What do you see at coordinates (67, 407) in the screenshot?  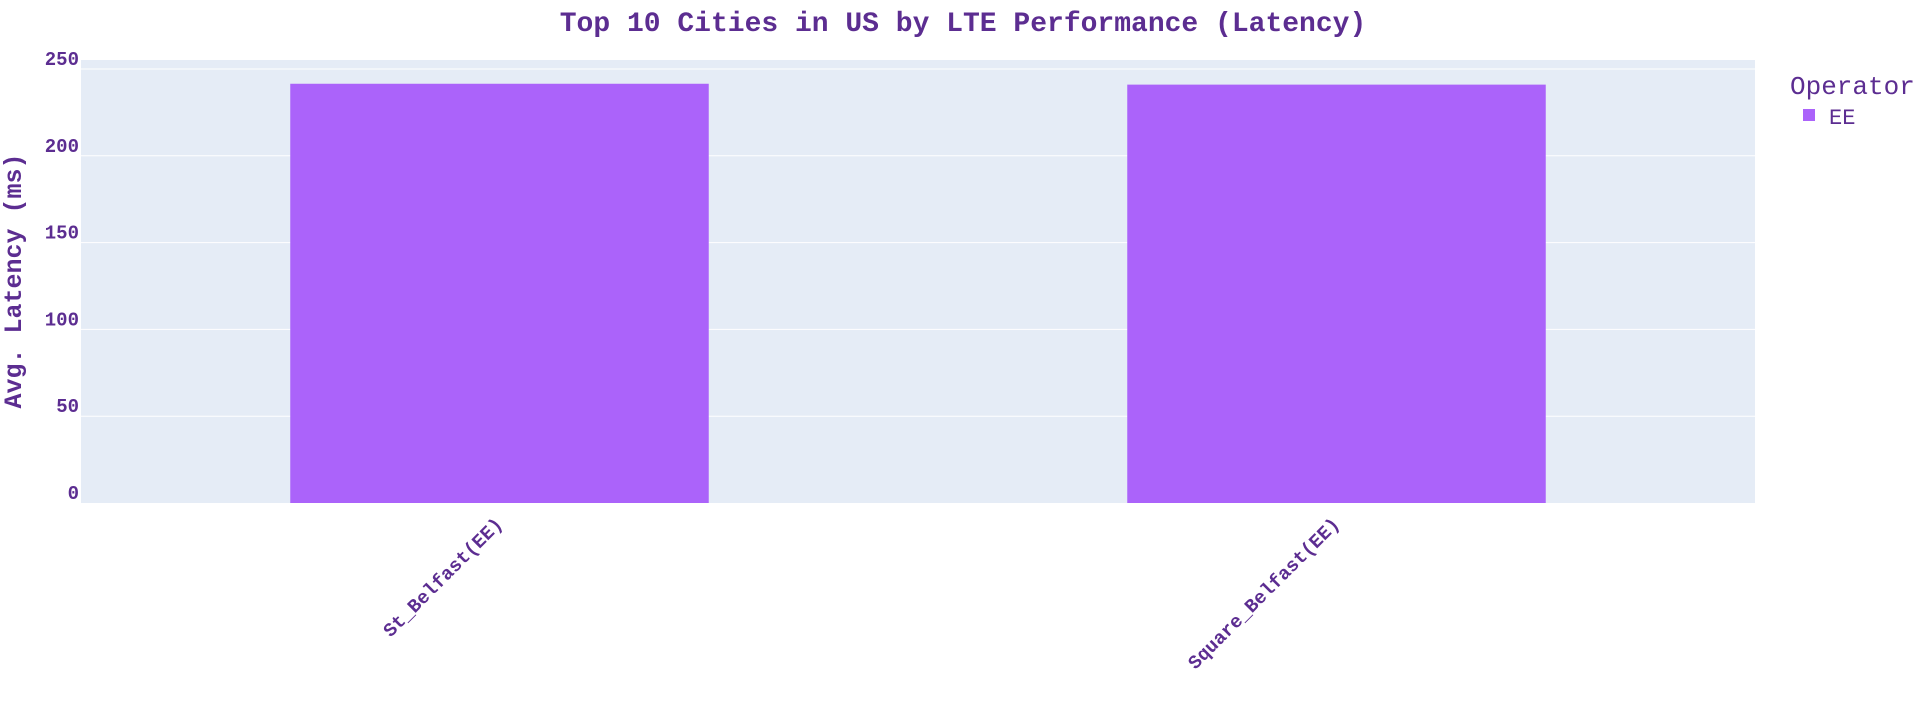 I see `y-tick-label: 50` at bounding box center [67, 407].